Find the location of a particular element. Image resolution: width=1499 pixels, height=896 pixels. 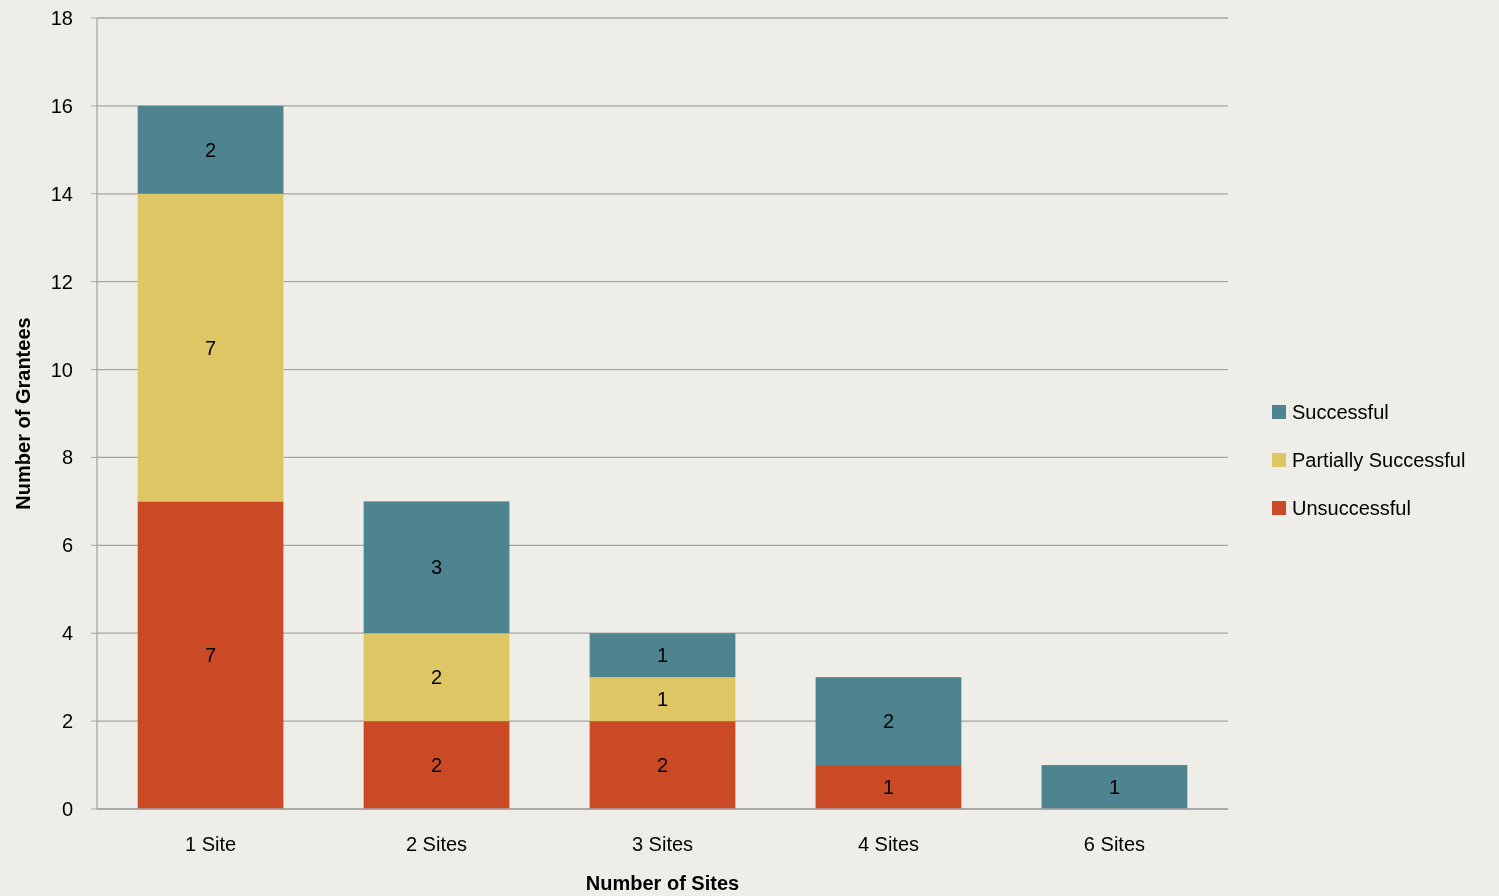

y-tick-label: 16 is located at coordinates (61, 105).